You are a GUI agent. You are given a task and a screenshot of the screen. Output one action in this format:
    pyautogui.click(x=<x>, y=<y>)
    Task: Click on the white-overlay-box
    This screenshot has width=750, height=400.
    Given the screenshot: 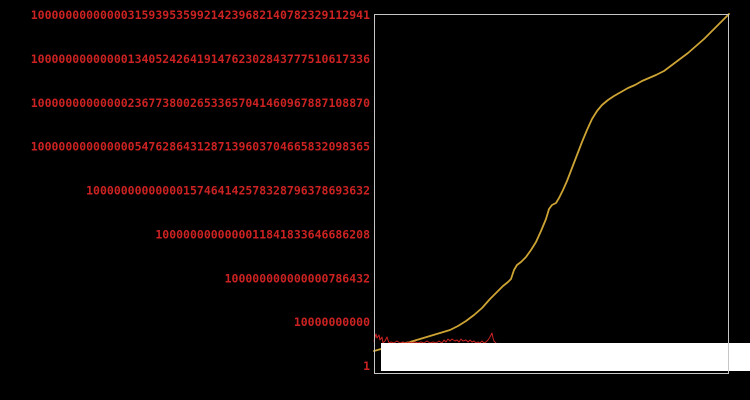 What is the action you would take?
    pyautogui.click(x=565, y=357)
    